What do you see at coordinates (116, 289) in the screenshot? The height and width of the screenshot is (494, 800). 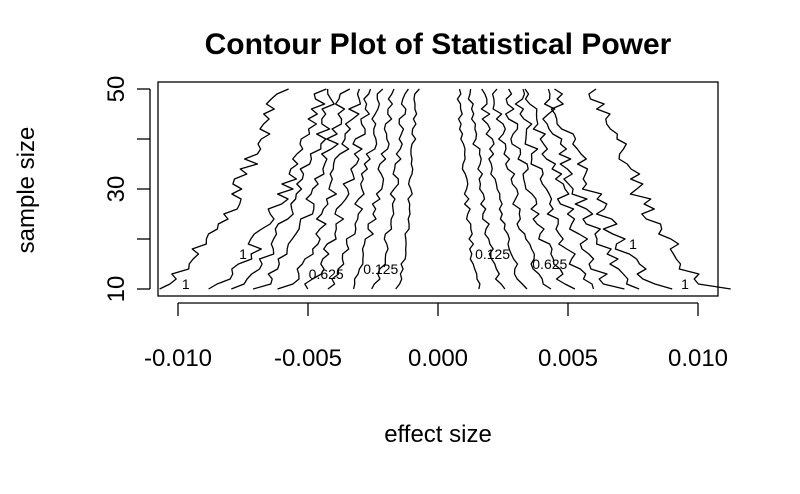 I see `y-tick-label: 10` at bounding box center [116, 289].